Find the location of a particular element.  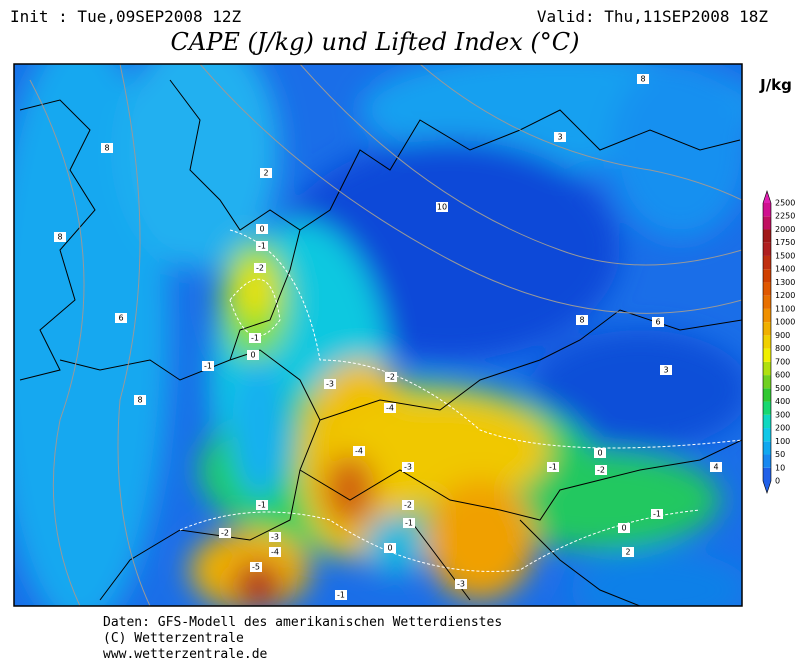

contour-label: 6 is located at coordinates (657, 322).